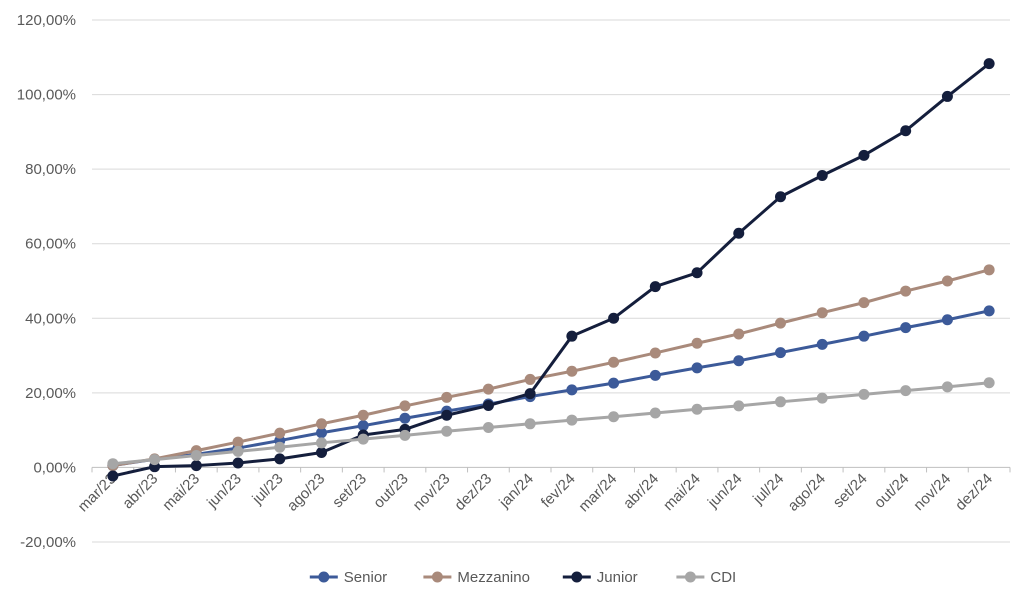 This screenshot has width=1014, height=592. I want to click on x-tick-label: out/24, so click(892, 491).